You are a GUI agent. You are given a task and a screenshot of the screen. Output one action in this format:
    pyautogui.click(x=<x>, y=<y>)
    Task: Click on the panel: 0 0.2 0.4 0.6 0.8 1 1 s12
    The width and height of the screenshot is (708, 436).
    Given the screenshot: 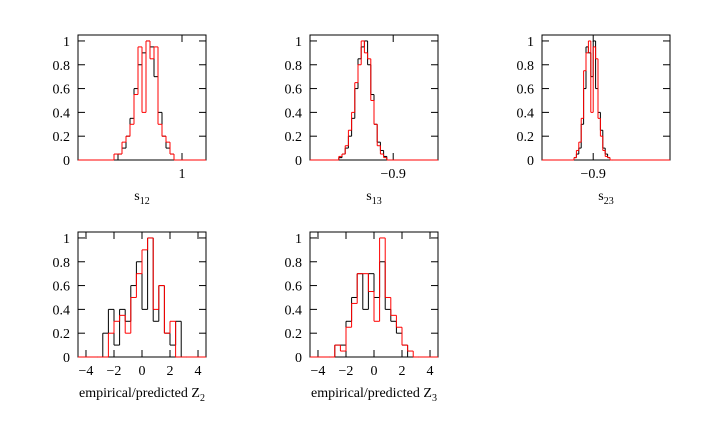 What is the action you would take?
    pyautogui.click(x=130, y=120)
    